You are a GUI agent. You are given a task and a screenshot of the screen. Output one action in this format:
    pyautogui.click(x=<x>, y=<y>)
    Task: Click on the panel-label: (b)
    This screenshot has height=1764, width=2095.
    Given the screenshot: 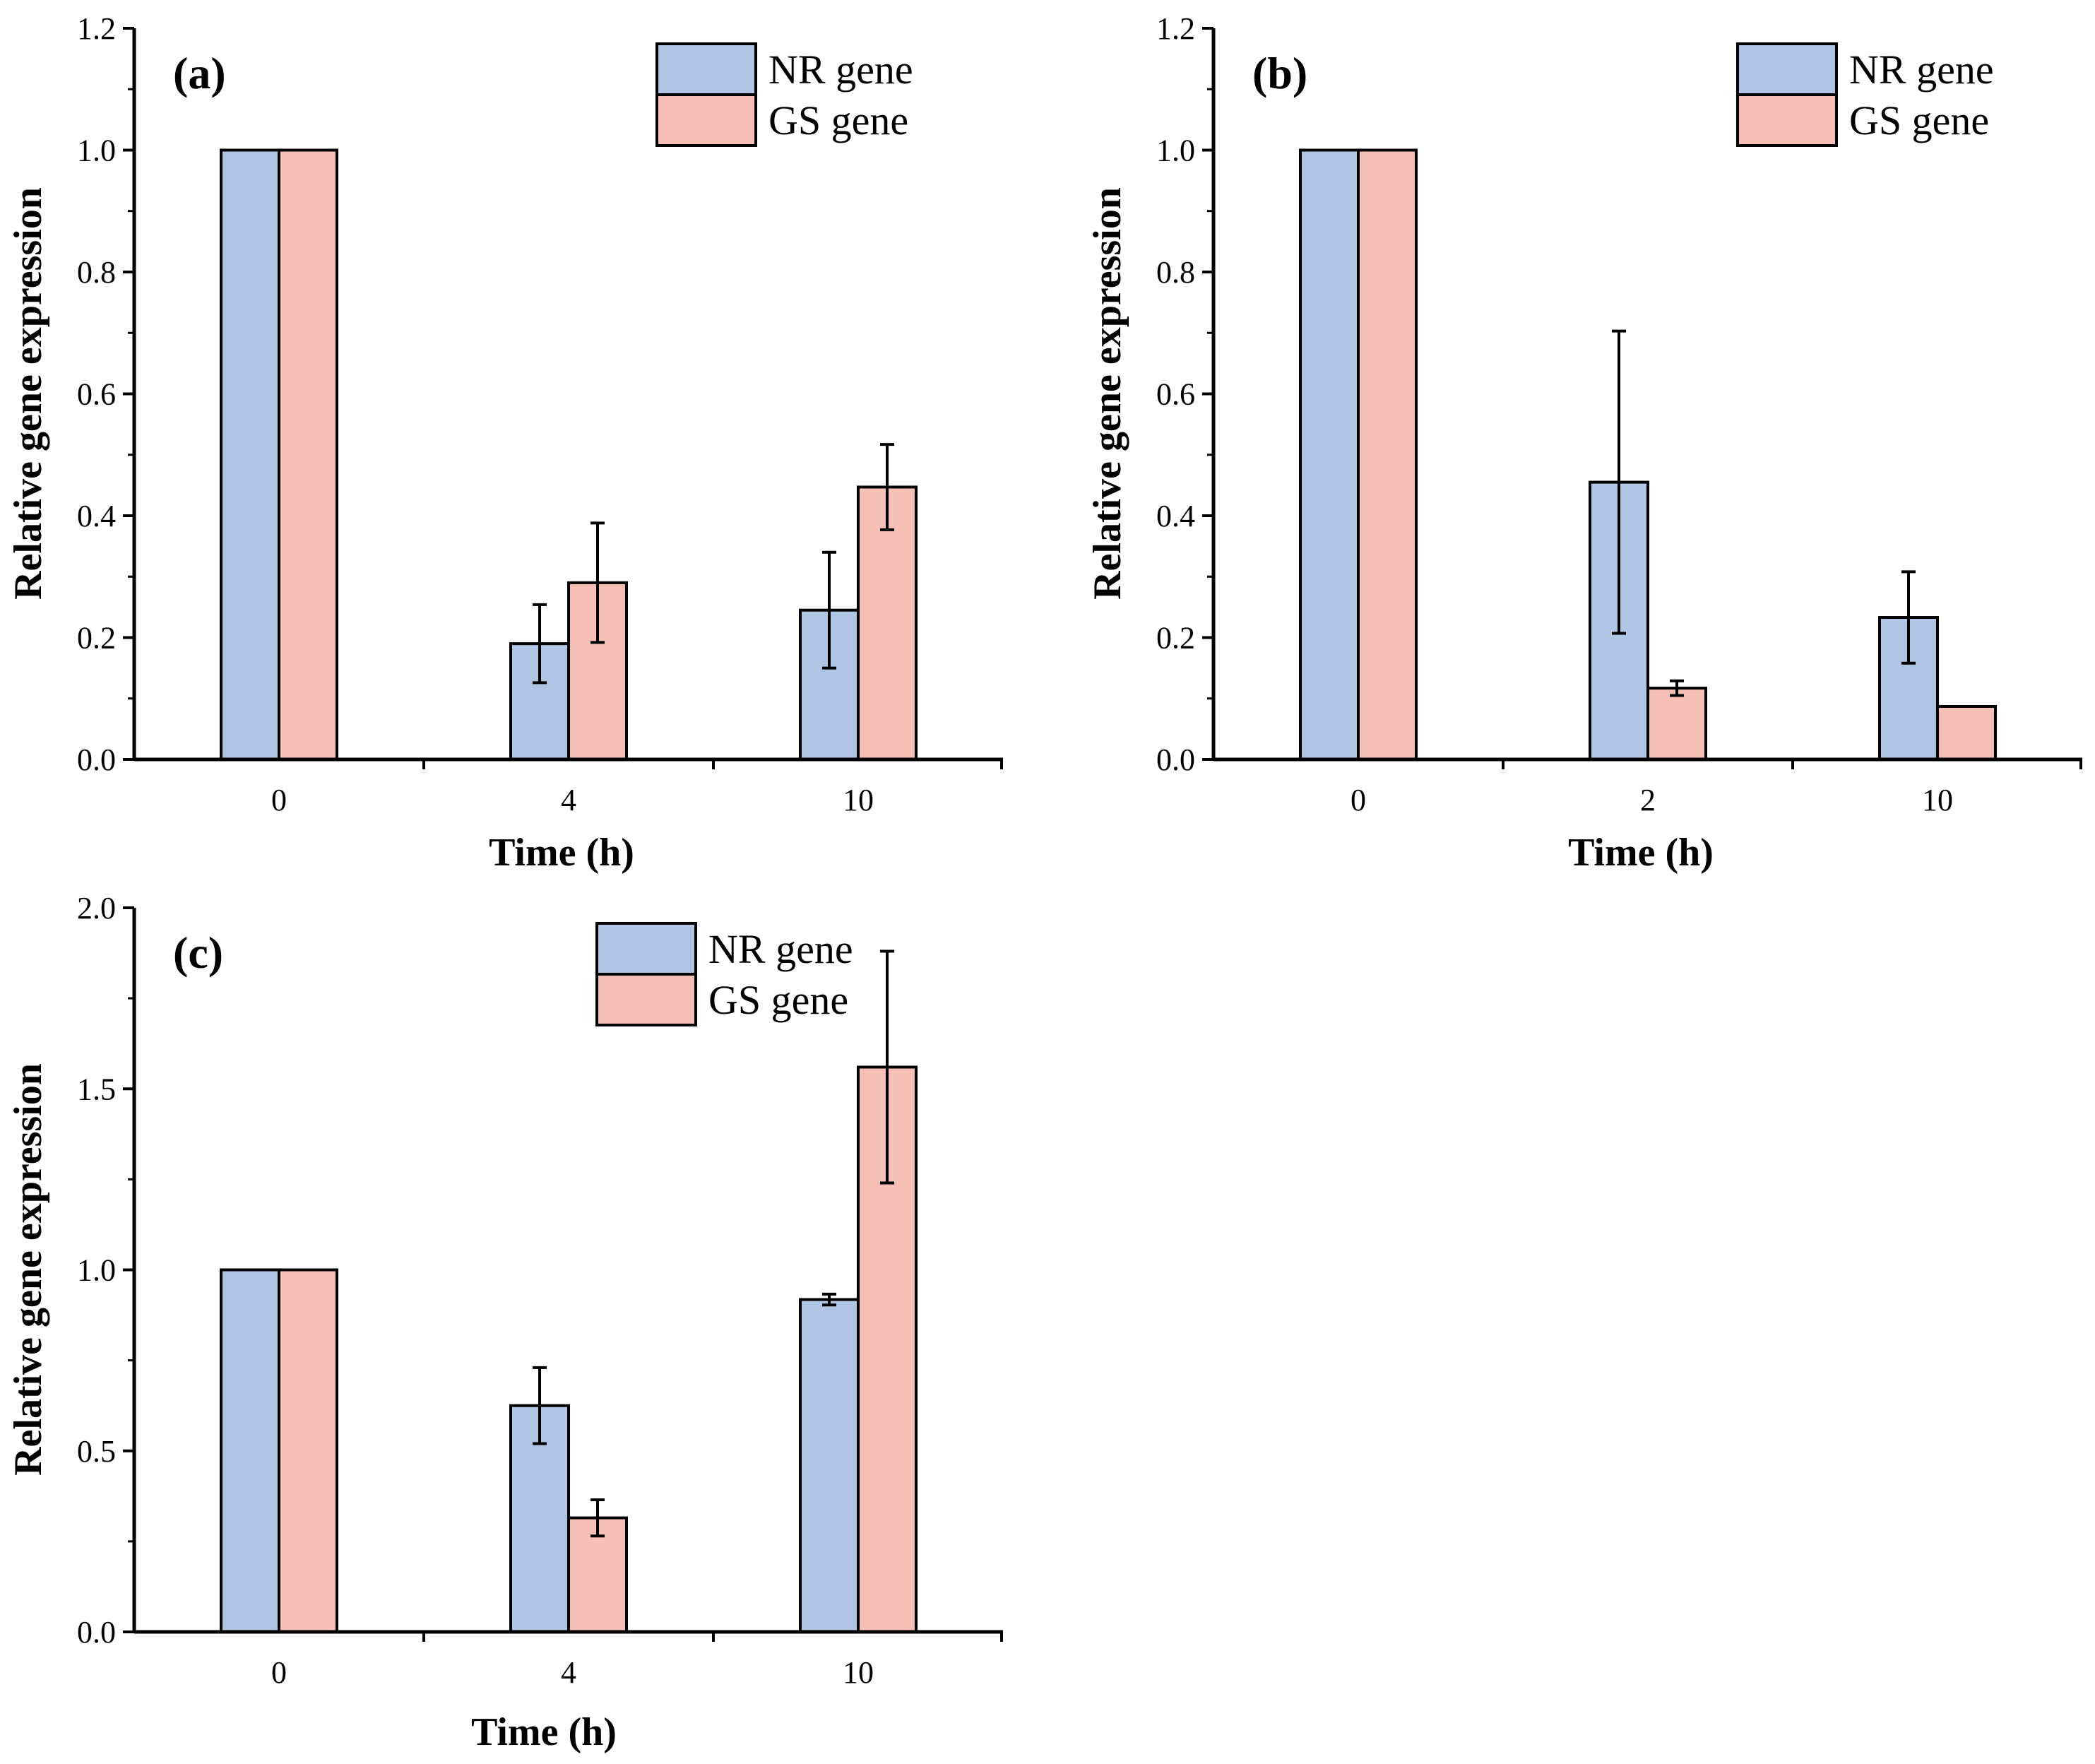 What is the action you would take?
    pyautogui.click(x=1279, y=73)
    